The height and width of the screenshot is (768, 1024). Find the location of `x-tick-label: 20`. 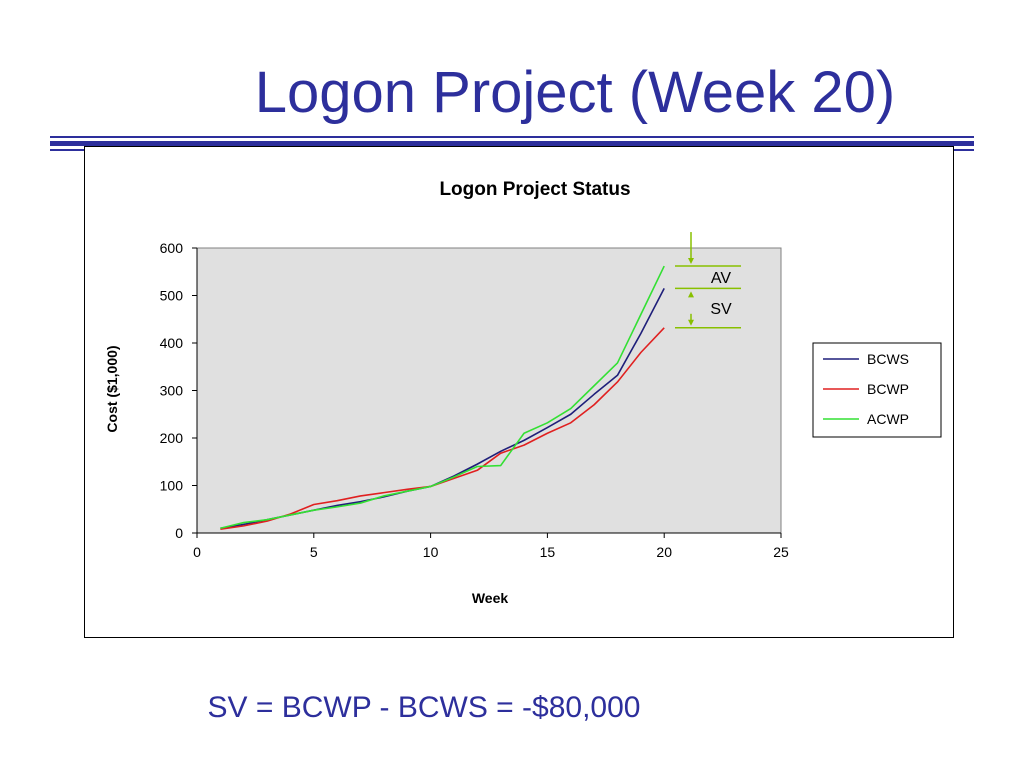

x-tick-label: 20 is located at coordinates (664, 552).